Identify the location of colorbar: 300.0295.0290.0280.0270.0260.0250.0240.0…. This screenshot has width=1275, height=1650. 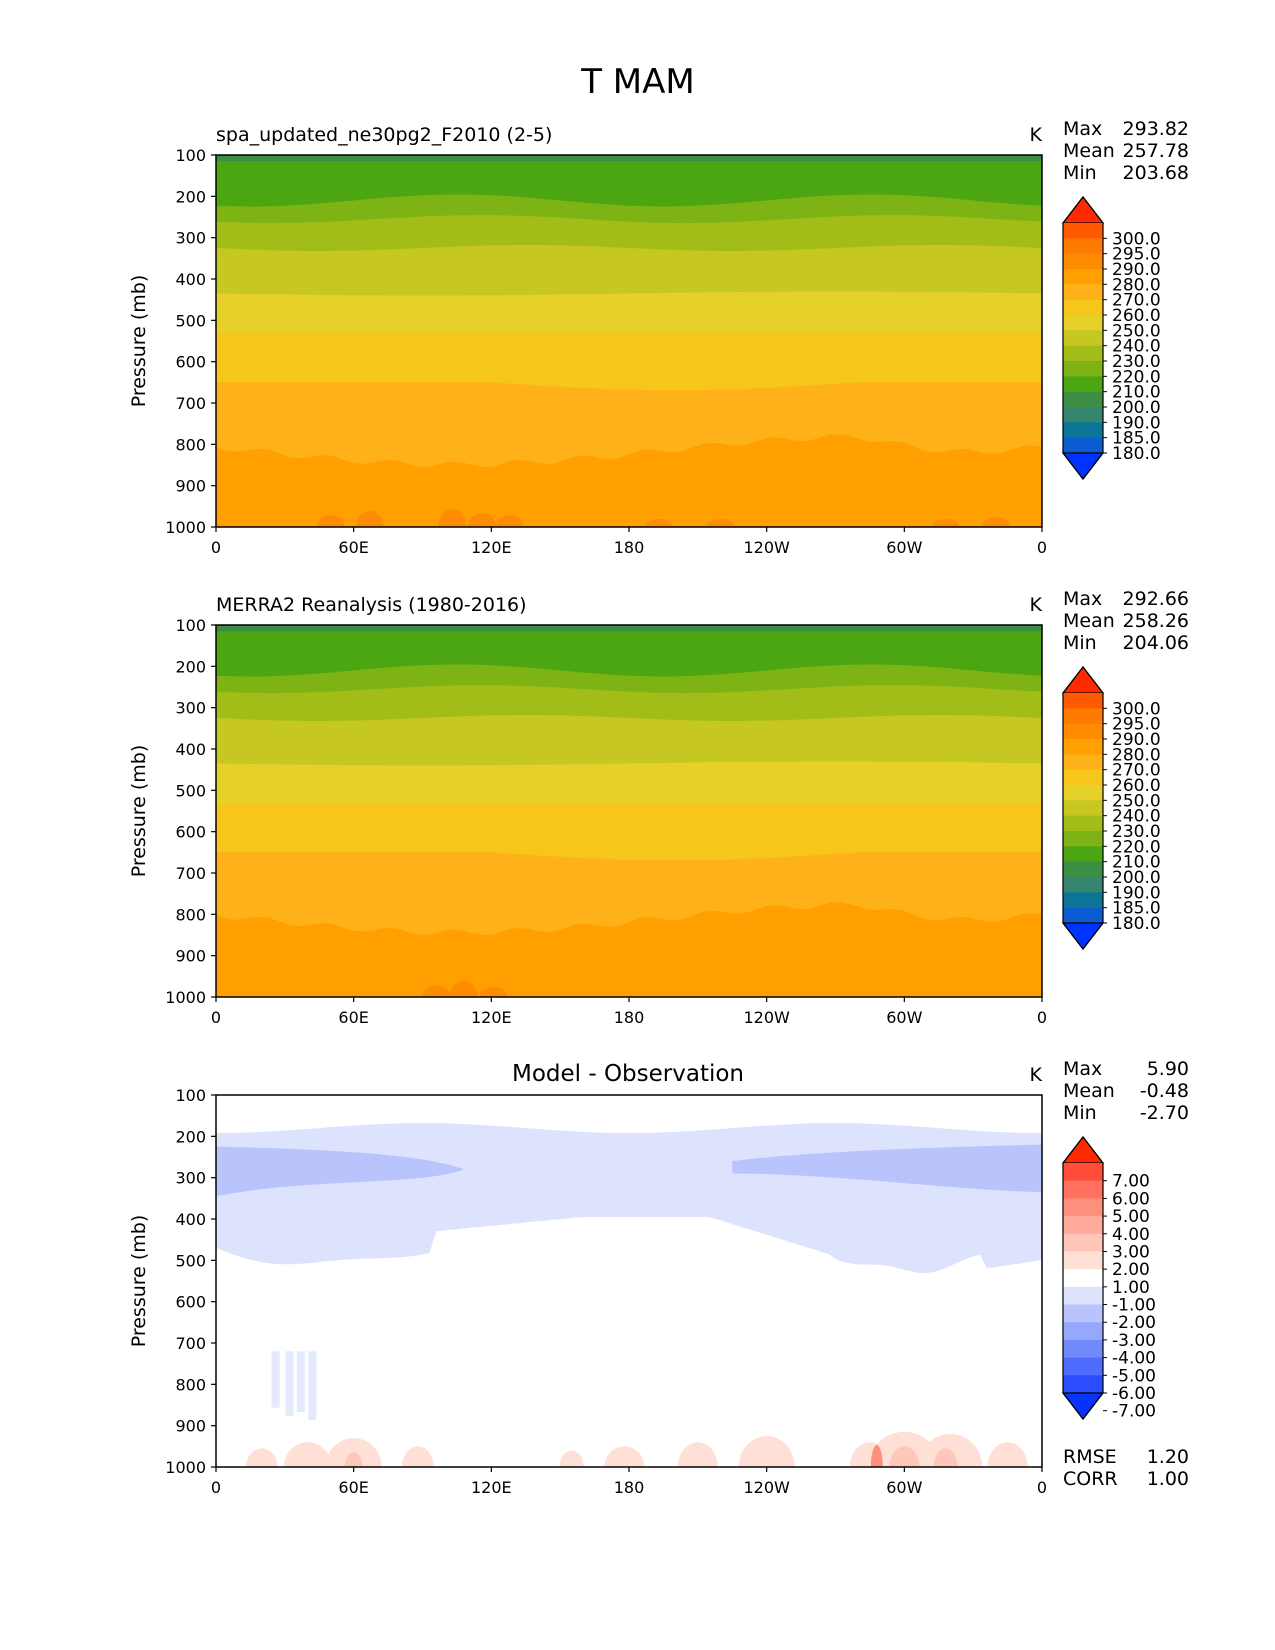
(1111, 808).